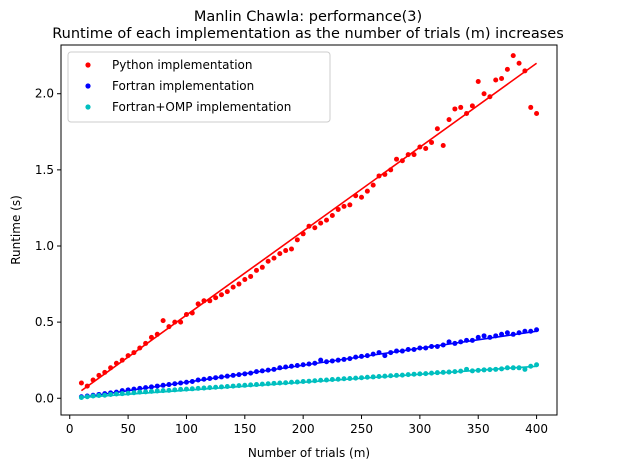 The width and height of the screenshot is (620, 470). What do you see at coordinates (88, 107) in the screenshot?
I see `legend-marker-fortran-omp` at bounding box center [88, 107].